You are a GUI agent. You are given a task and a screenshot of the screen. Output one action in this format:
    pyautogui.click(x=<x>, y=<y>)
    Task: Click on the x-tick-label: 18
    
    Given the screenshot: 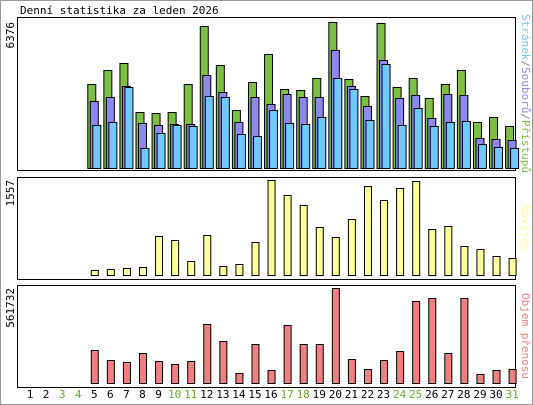 What is the action you would take?
    pyautogui.click(x=303, y=394)
    